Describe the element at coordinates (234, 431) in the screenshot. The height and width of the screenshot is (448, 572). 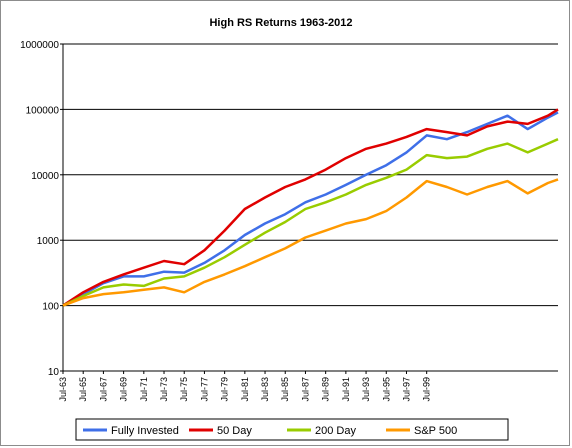
I see `legend-label: 50 Day` at that location.